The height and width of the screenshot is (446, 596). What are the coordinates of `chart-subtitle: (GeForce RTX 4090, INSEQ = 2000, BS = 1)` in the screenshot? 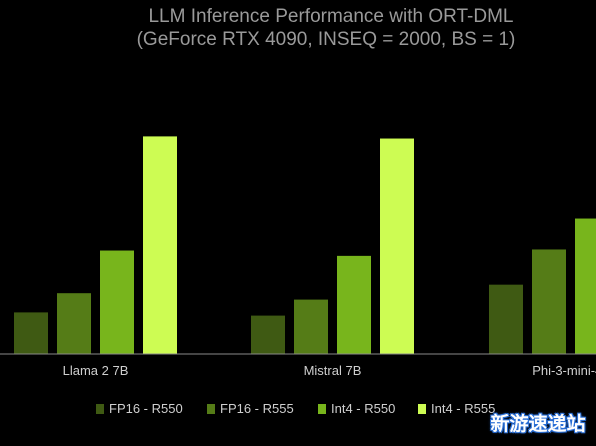 It's located at (326, 39).